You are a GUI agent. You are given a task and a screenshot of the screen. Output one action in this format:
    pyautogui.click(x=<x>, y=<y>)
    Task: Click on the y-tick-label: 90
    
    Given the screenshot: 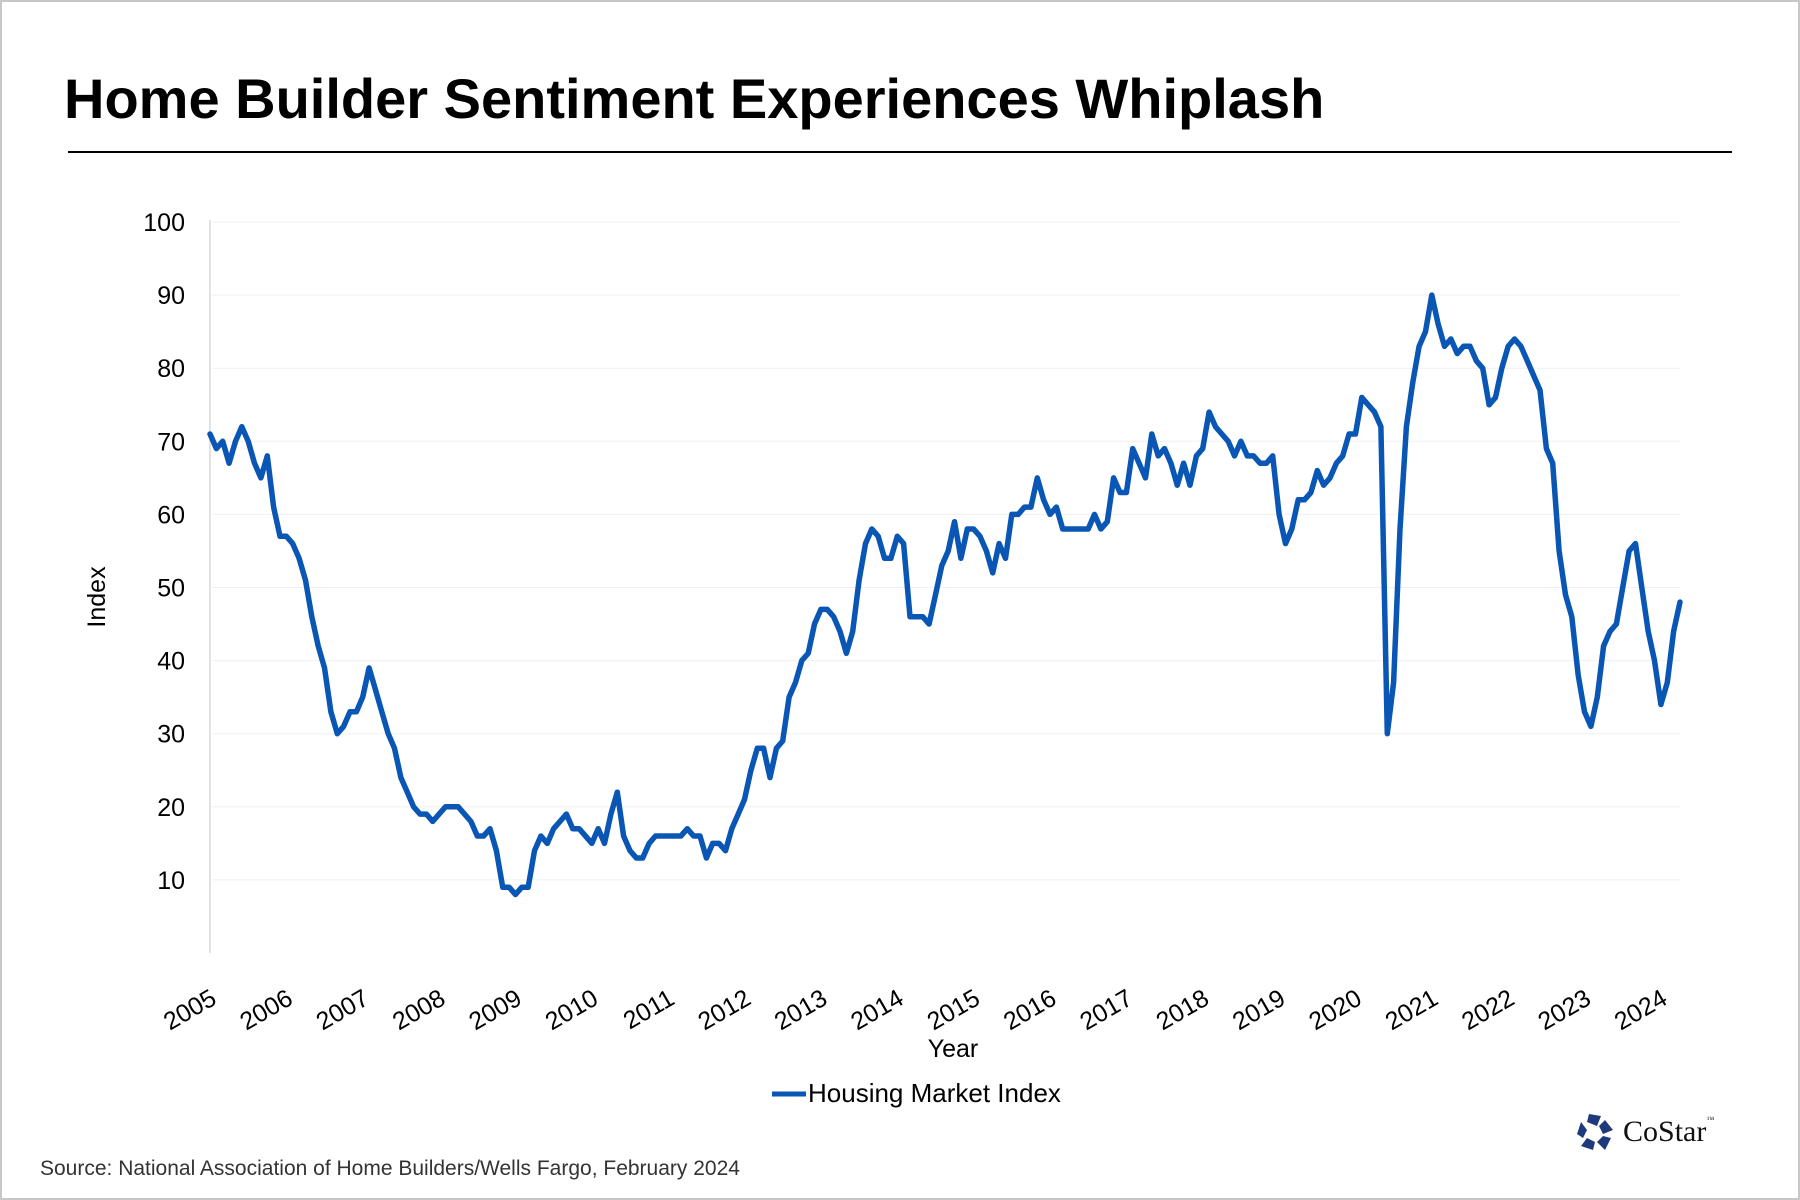 What is the action you would take?
    pyautogui.click(x=171, y=296)
    